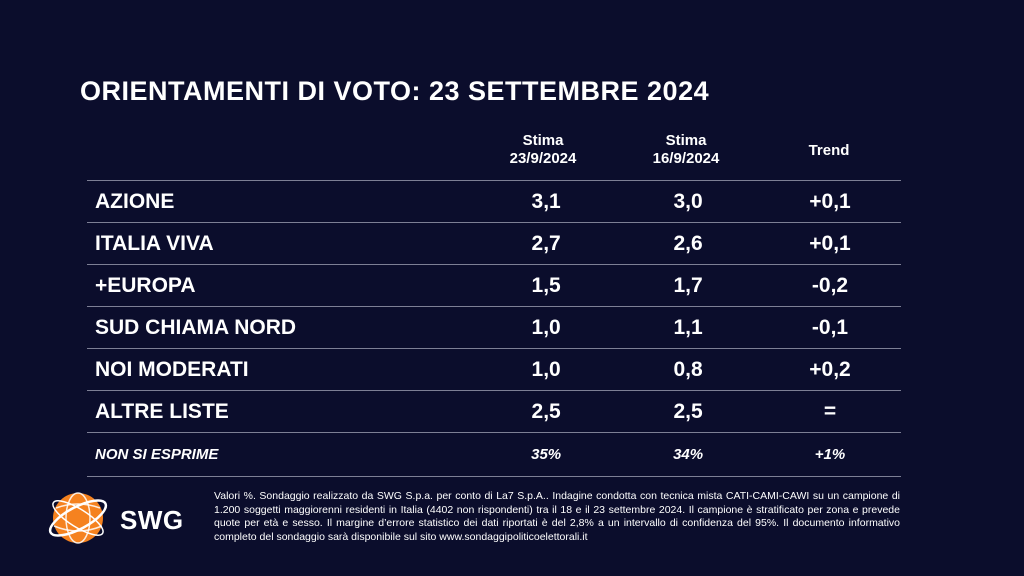 Image resolution: width=1024 pixels, height=576 pixels. Describe the element at coordinates (688, 369) in the screenshot. I see `value-previous: 0,8` at that location.